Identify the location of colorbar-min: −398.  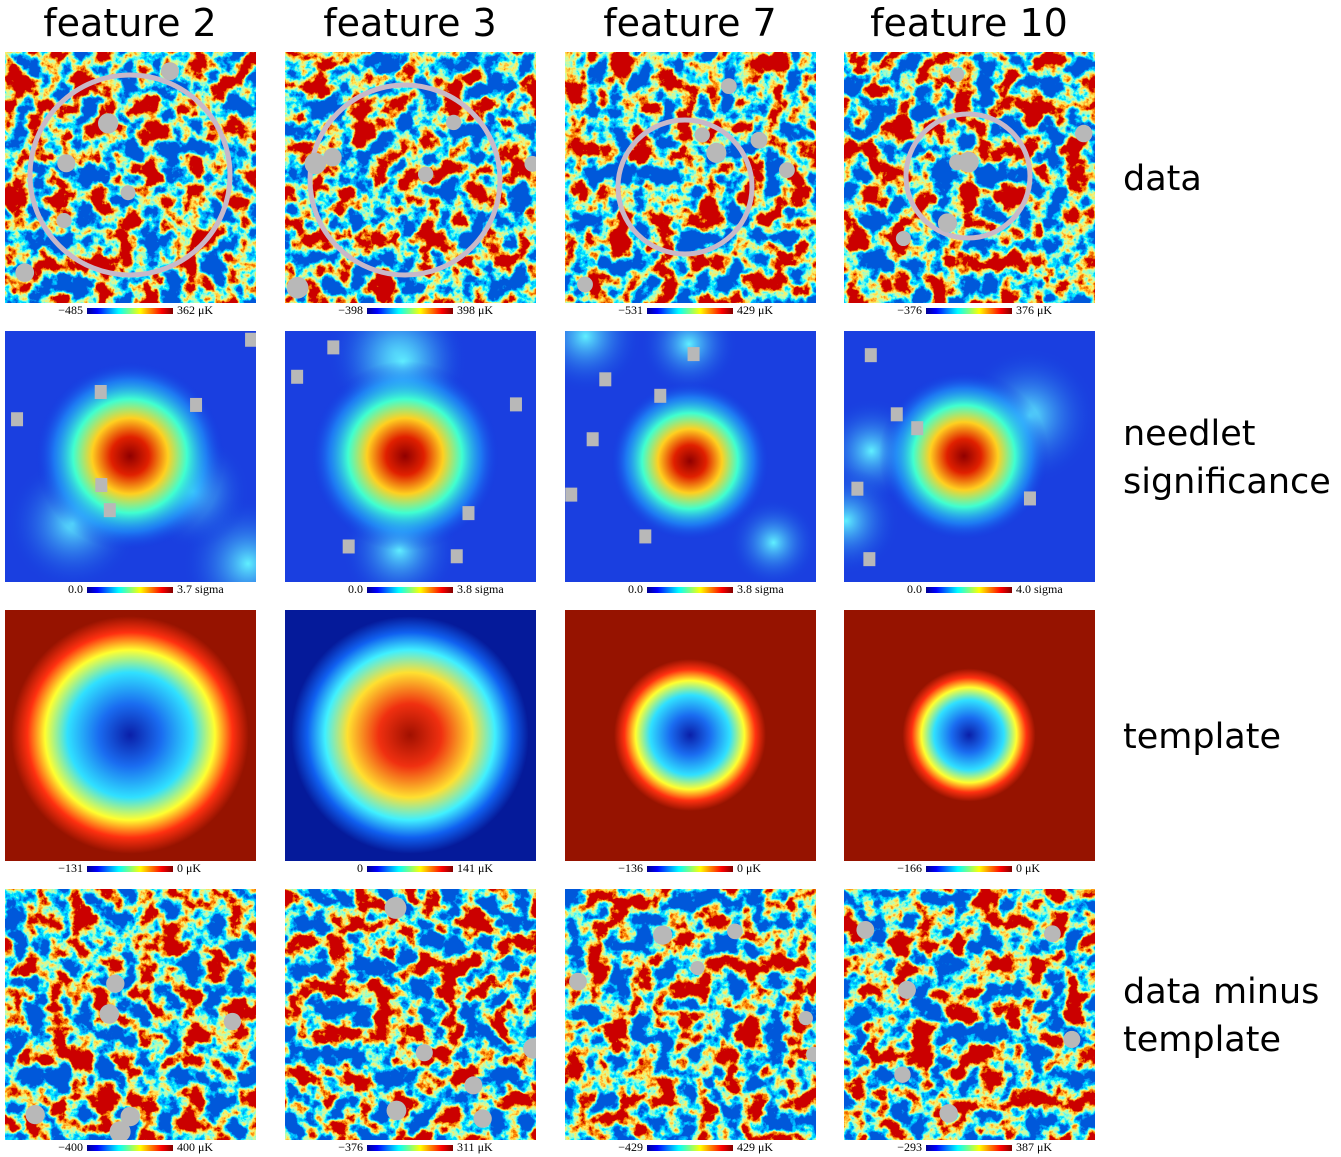
(350, 310).